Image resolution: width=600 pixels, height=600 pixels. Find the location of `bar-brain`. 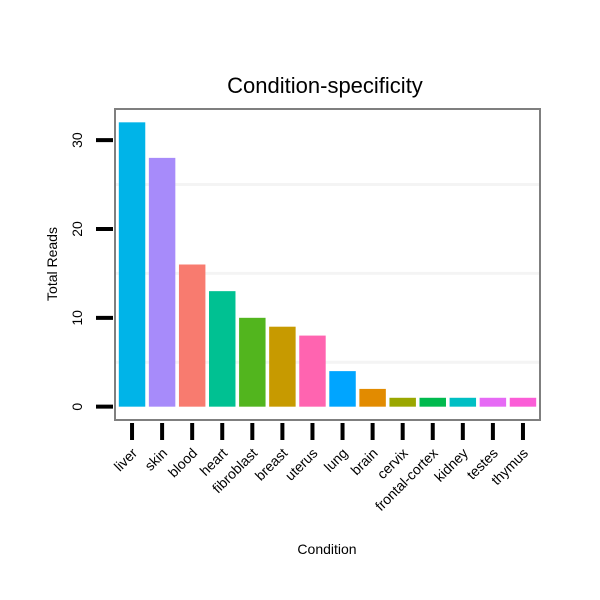

bar-brain is located at coordinates (372, 397).